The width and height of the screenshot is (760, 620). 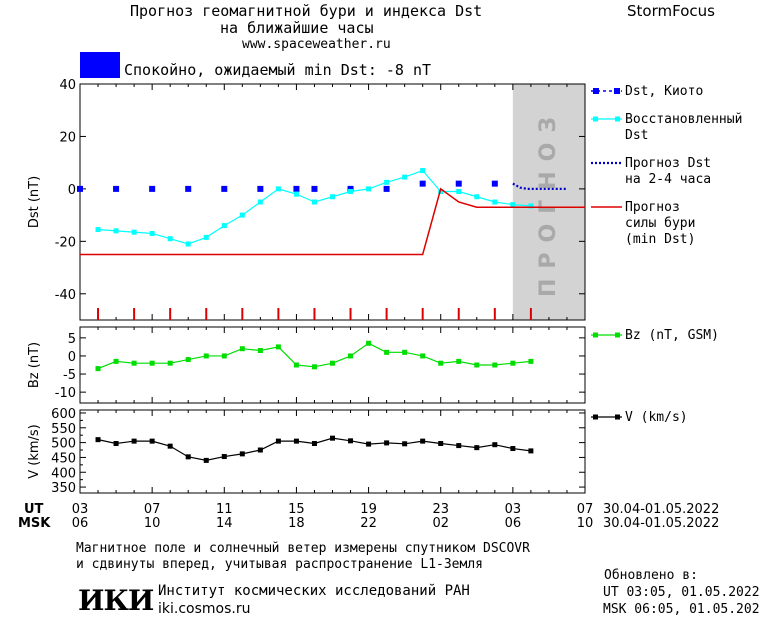 What do you see at coordinates (63, 444) in the screenshot?
I see `y-tick-label: 500` at bounding box center [63, 444].